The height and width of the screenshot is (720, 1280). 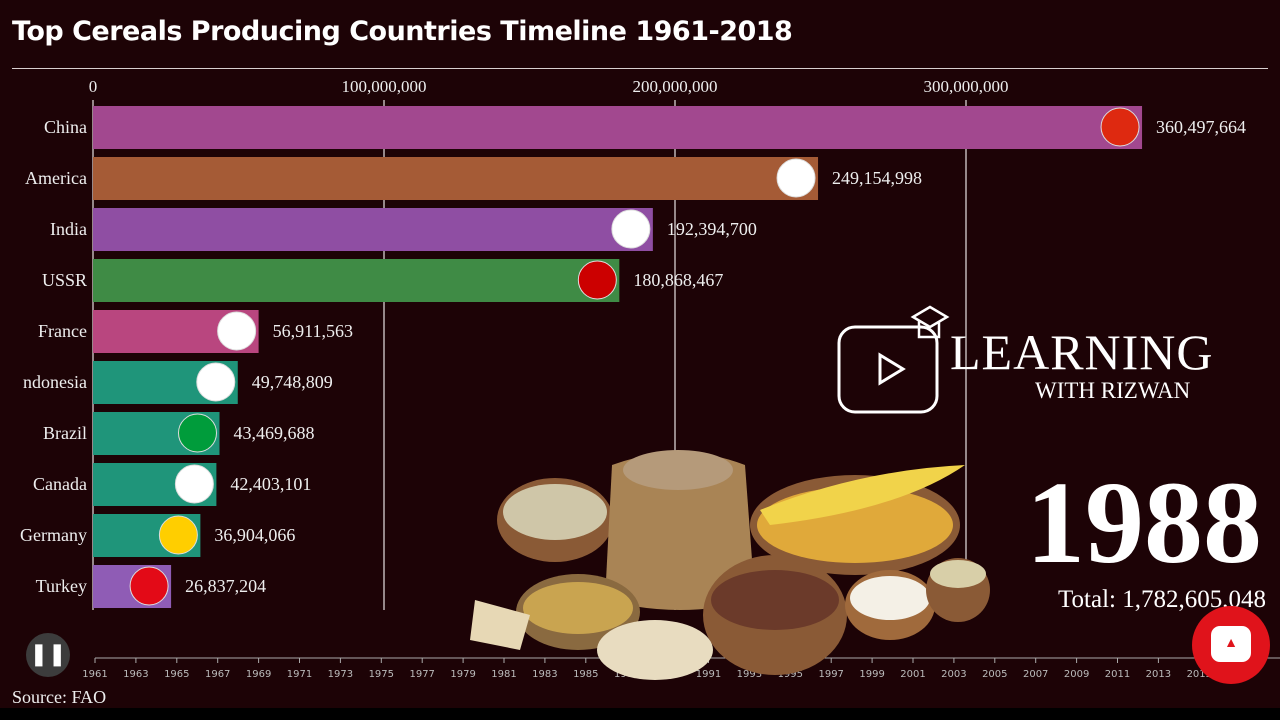 I want to click on usa-flag, so click(x=796, y=178).